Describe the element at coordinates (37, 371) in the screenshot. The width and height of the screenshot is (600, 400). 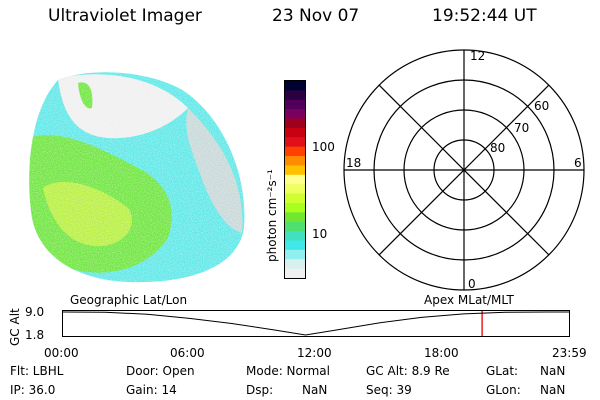
I see `filter-info: Flt: LBHL` at that location.